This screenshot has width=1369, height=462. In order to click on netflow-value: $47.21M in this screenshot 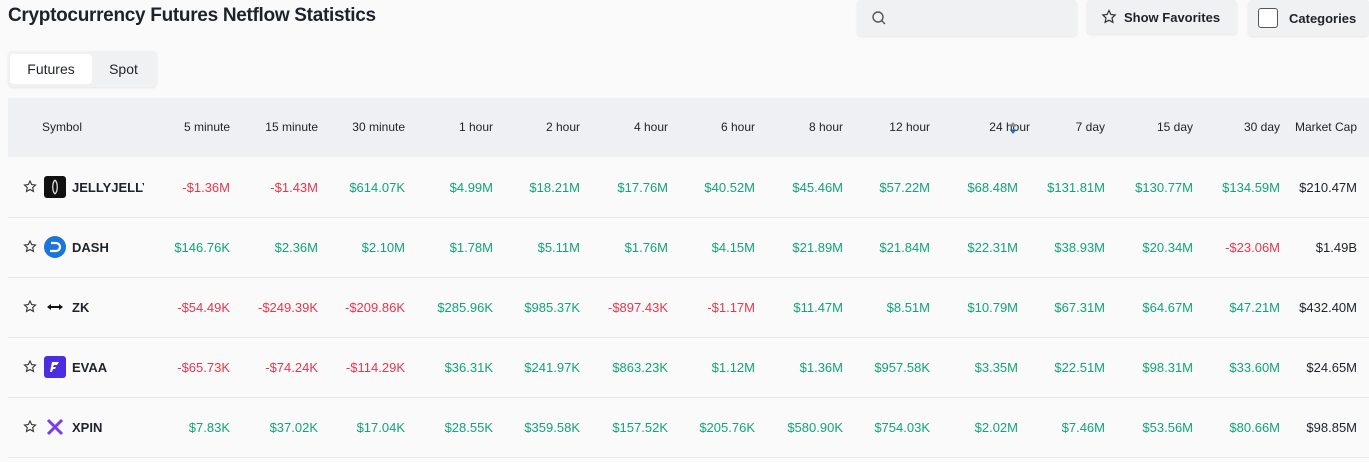, I will do `click(1254, 307)`.